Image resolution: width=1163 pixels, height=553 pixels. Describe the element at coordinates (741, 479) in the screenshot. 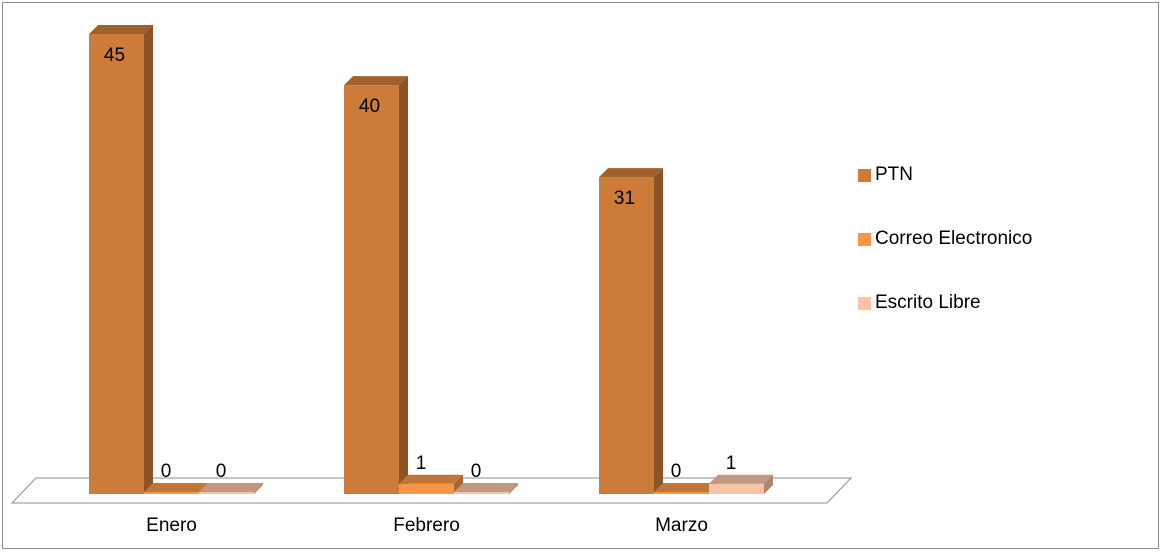

I see `bar-top-escrito-libre-marzo` at that location.